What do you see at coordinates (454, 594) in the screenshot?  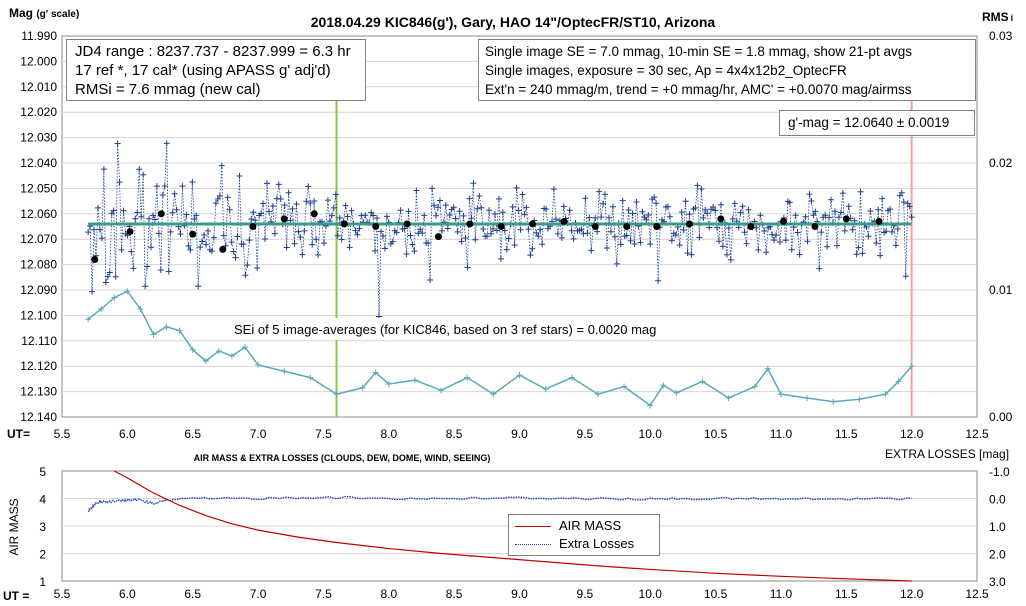 I see `bottom-x-tick-label: 8.5` at bounding box center [454, 594].